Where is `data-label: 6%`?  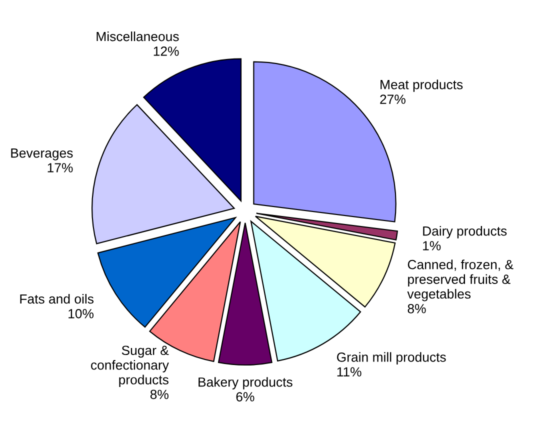
data-label: 6% is located at coordinates (245, 397).